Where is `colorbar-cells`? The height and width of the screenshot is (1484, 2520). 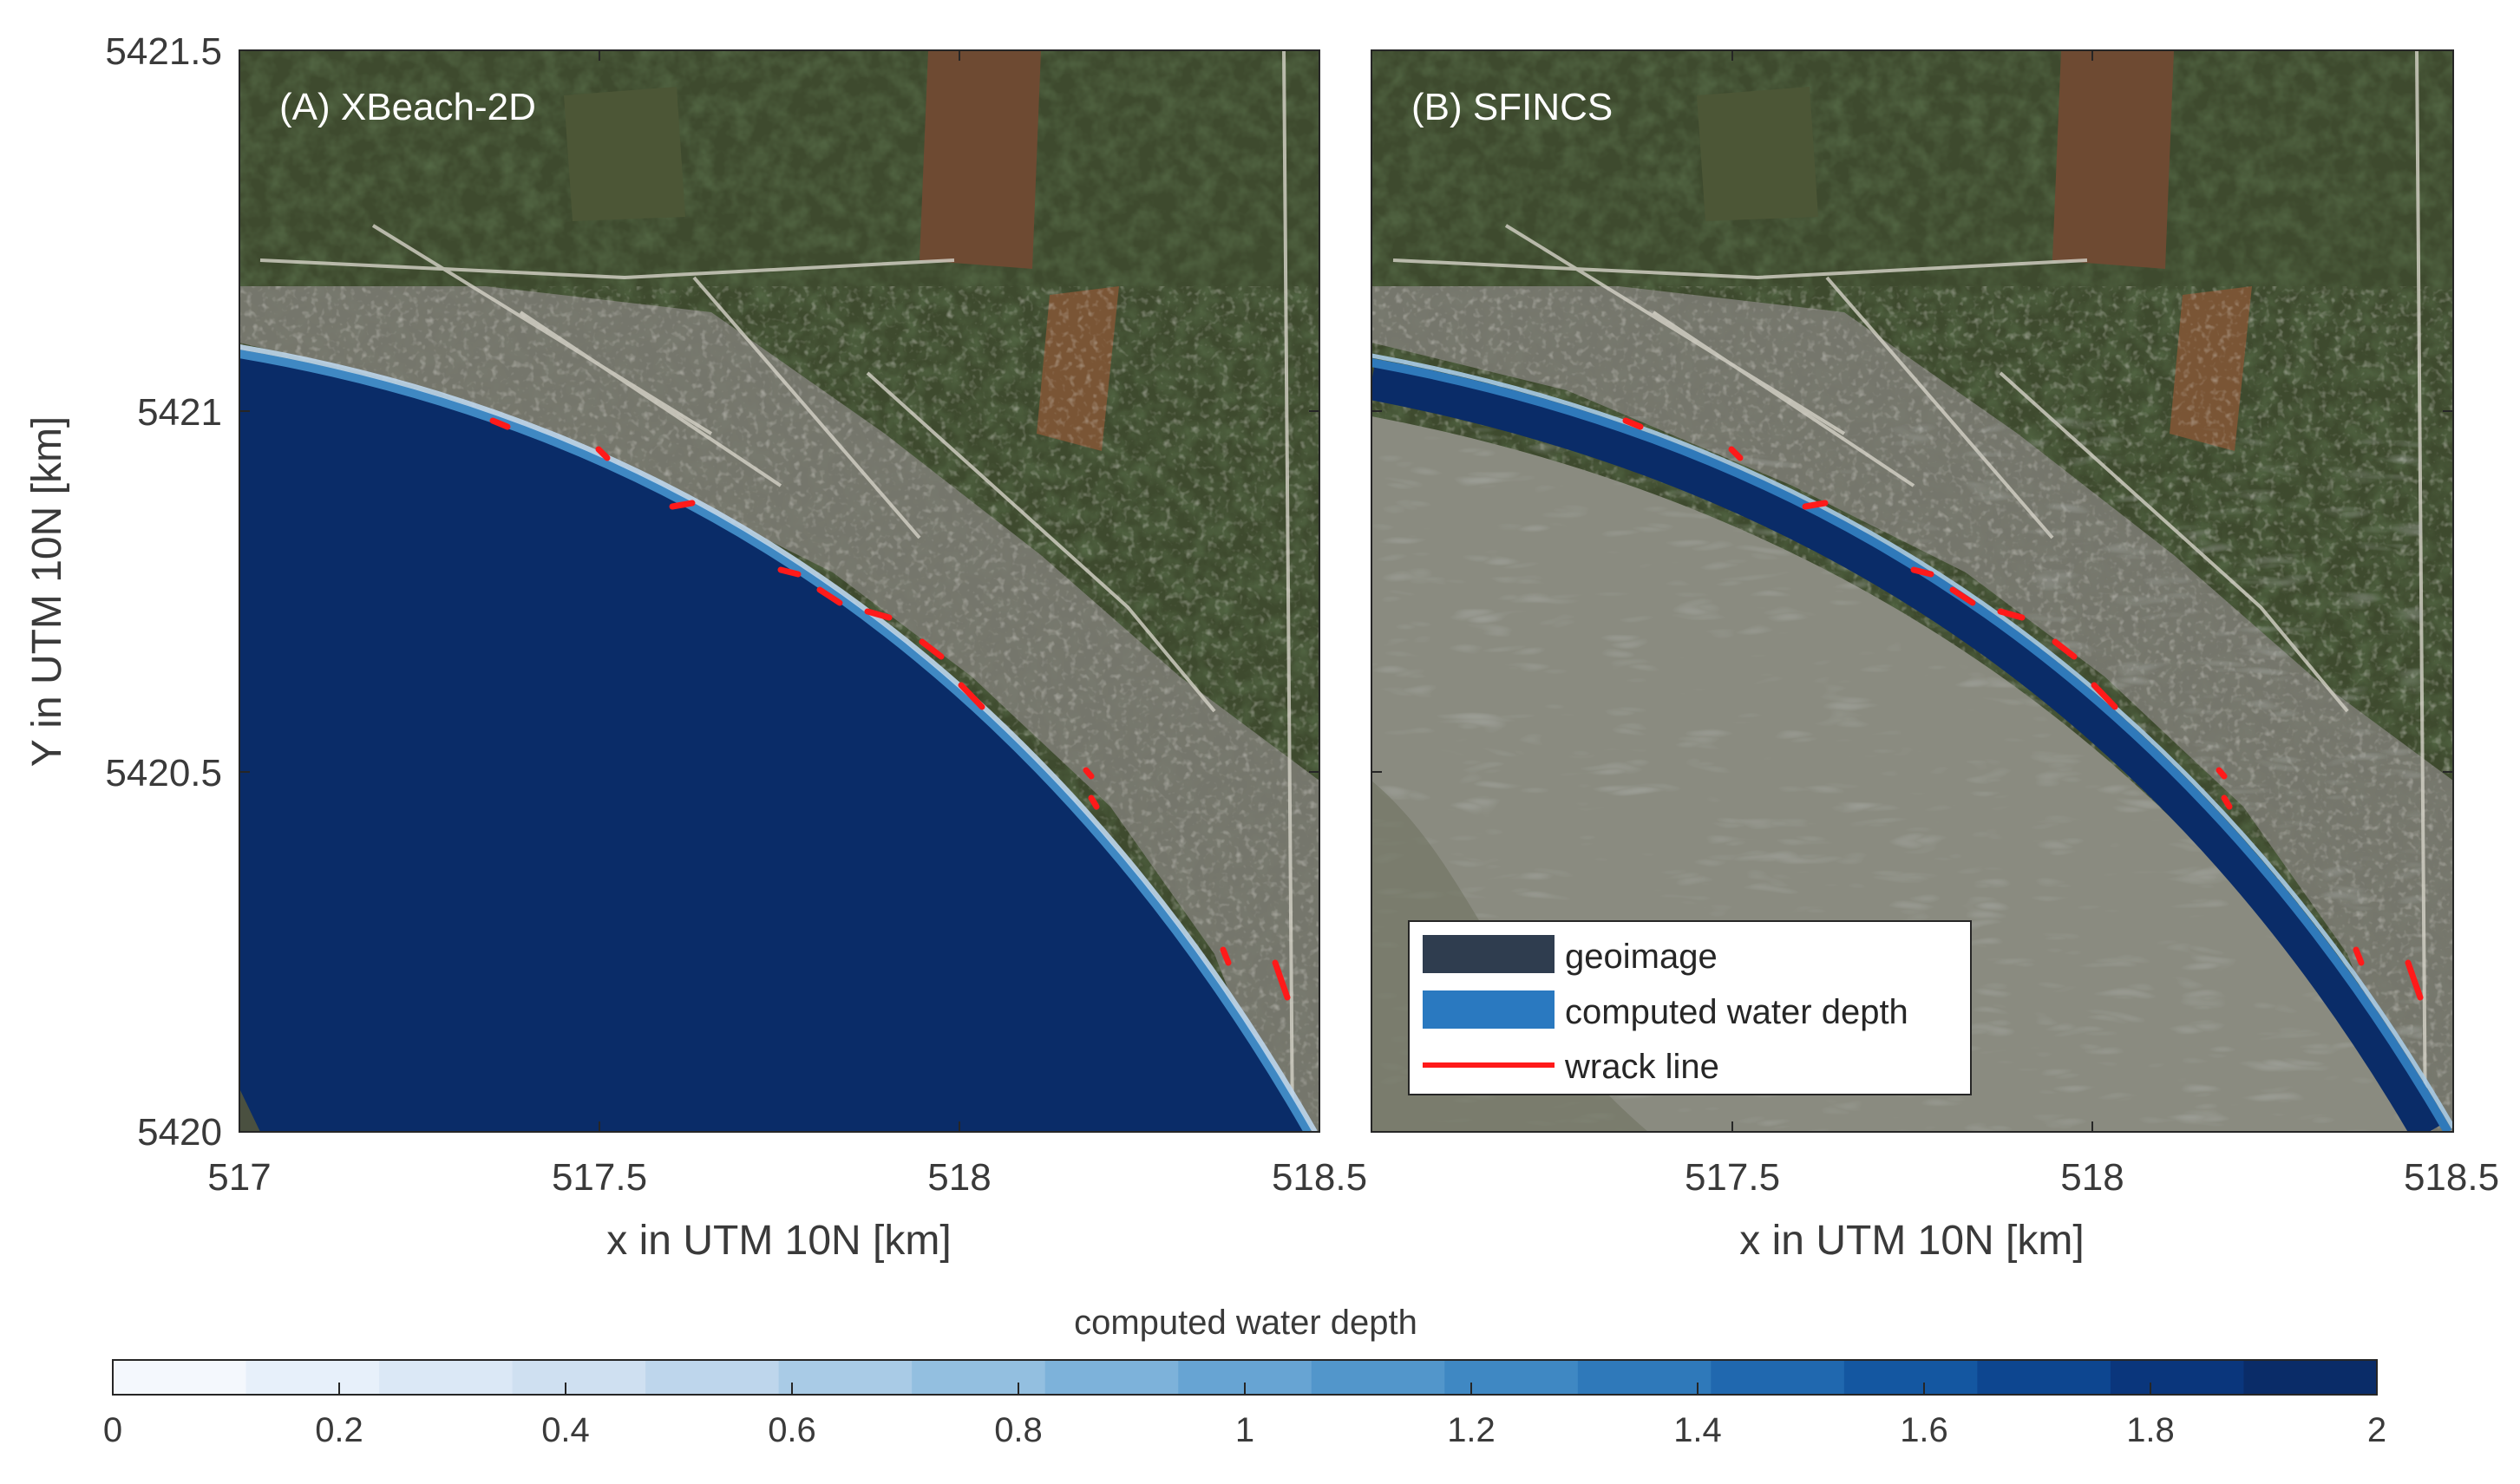 colorbar-cells is located at coordinates (1245, 1378).